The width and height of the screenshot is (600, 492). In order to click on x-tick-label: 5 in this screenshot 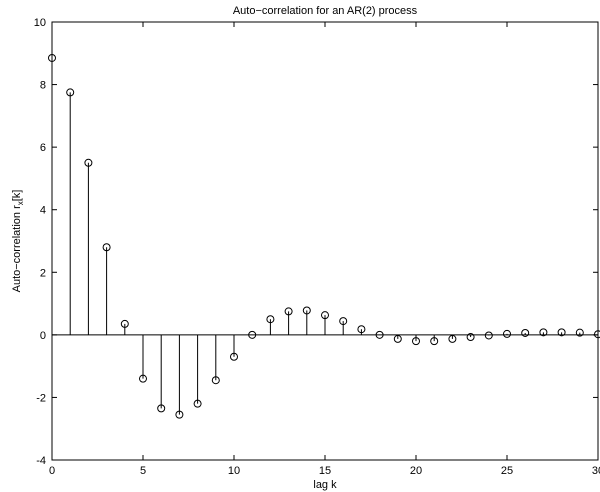, I will do `click(143, 471)`.